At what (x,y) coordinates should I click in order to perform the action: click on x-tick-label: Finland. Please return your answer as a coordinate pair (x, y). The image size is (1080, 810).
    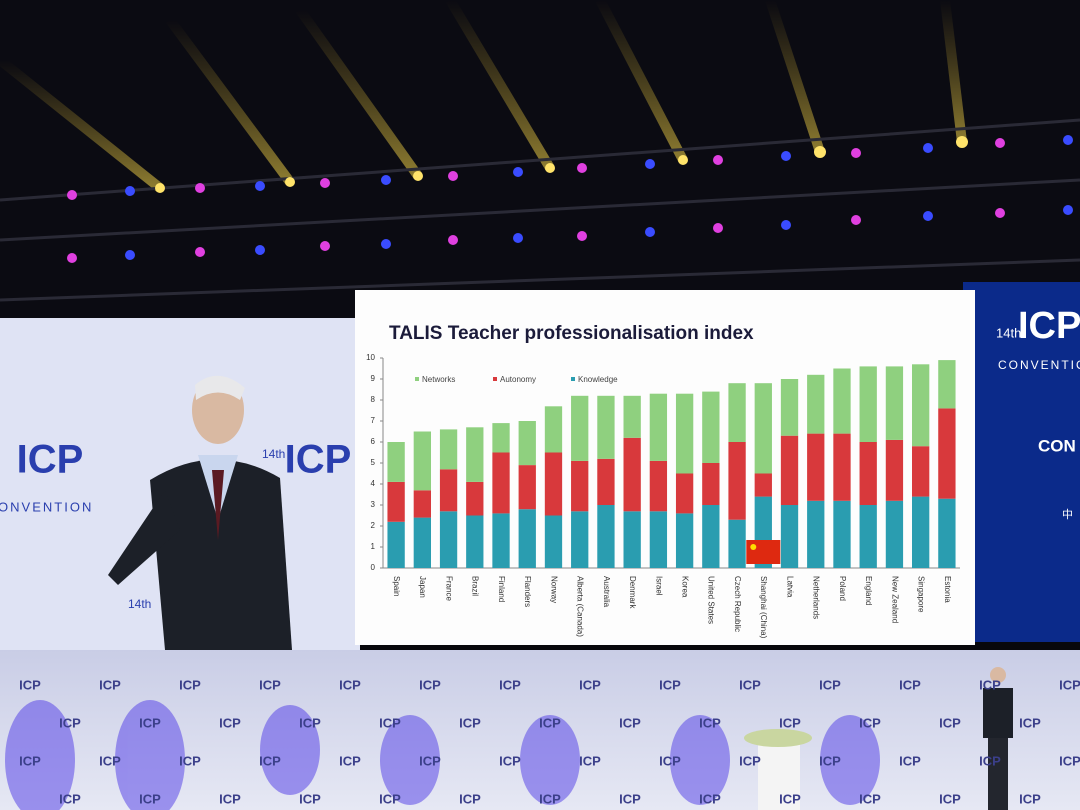
    Looking at the image, I should click on (501, 589).